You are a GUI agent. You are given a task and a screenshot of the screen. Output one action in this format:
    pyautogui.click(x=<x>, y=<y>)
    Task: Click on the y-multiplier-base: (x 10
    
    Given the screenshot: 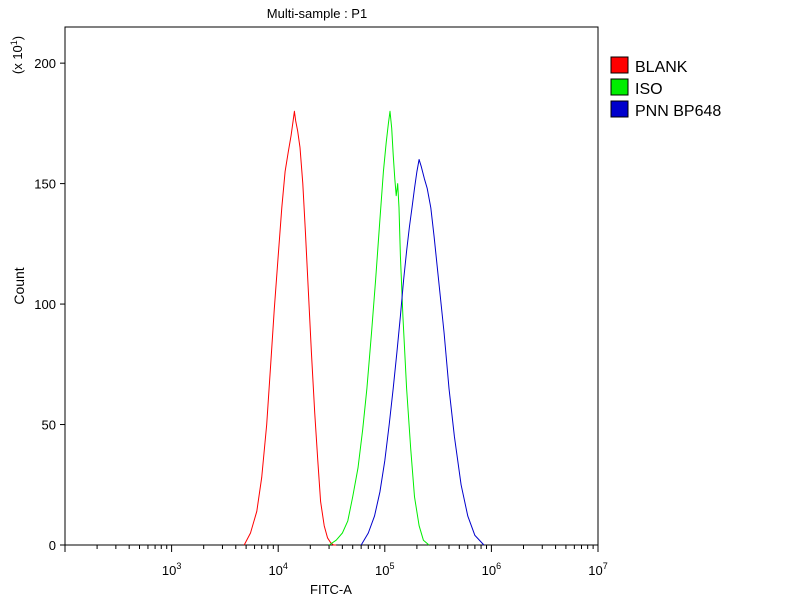 What is the action you would take?
    pyautogui.click(x=17, y=59)
    